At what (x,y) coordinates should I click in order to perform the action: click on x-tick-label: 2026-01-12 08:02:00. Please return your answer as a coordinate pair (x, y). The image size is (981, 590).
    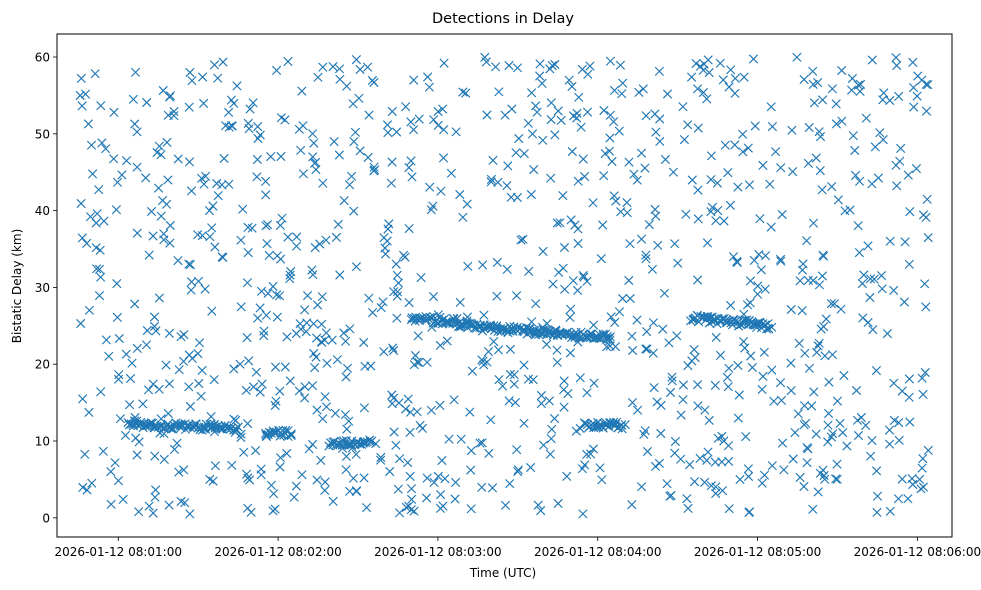
    Looking at the image, I should click on (277, 552).